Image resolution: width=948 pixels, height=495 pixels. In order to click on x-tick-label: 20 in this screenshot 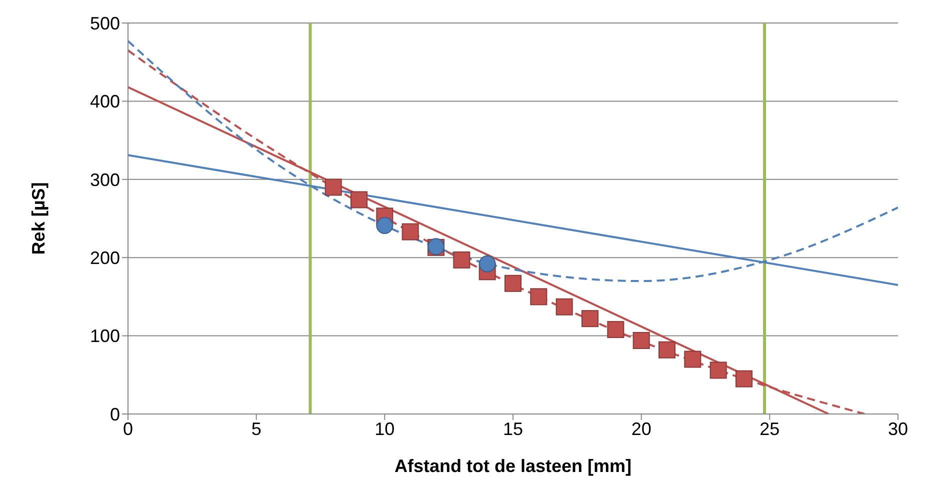, I will do `click(641, 428)`.